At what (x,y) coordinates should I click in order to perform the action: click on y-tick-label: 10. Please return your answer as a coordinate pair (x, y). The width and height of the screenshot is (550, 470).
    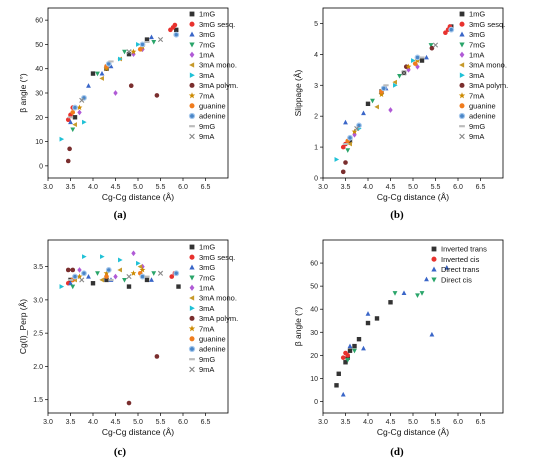
    Looking at the image, I should click on (314, 379).